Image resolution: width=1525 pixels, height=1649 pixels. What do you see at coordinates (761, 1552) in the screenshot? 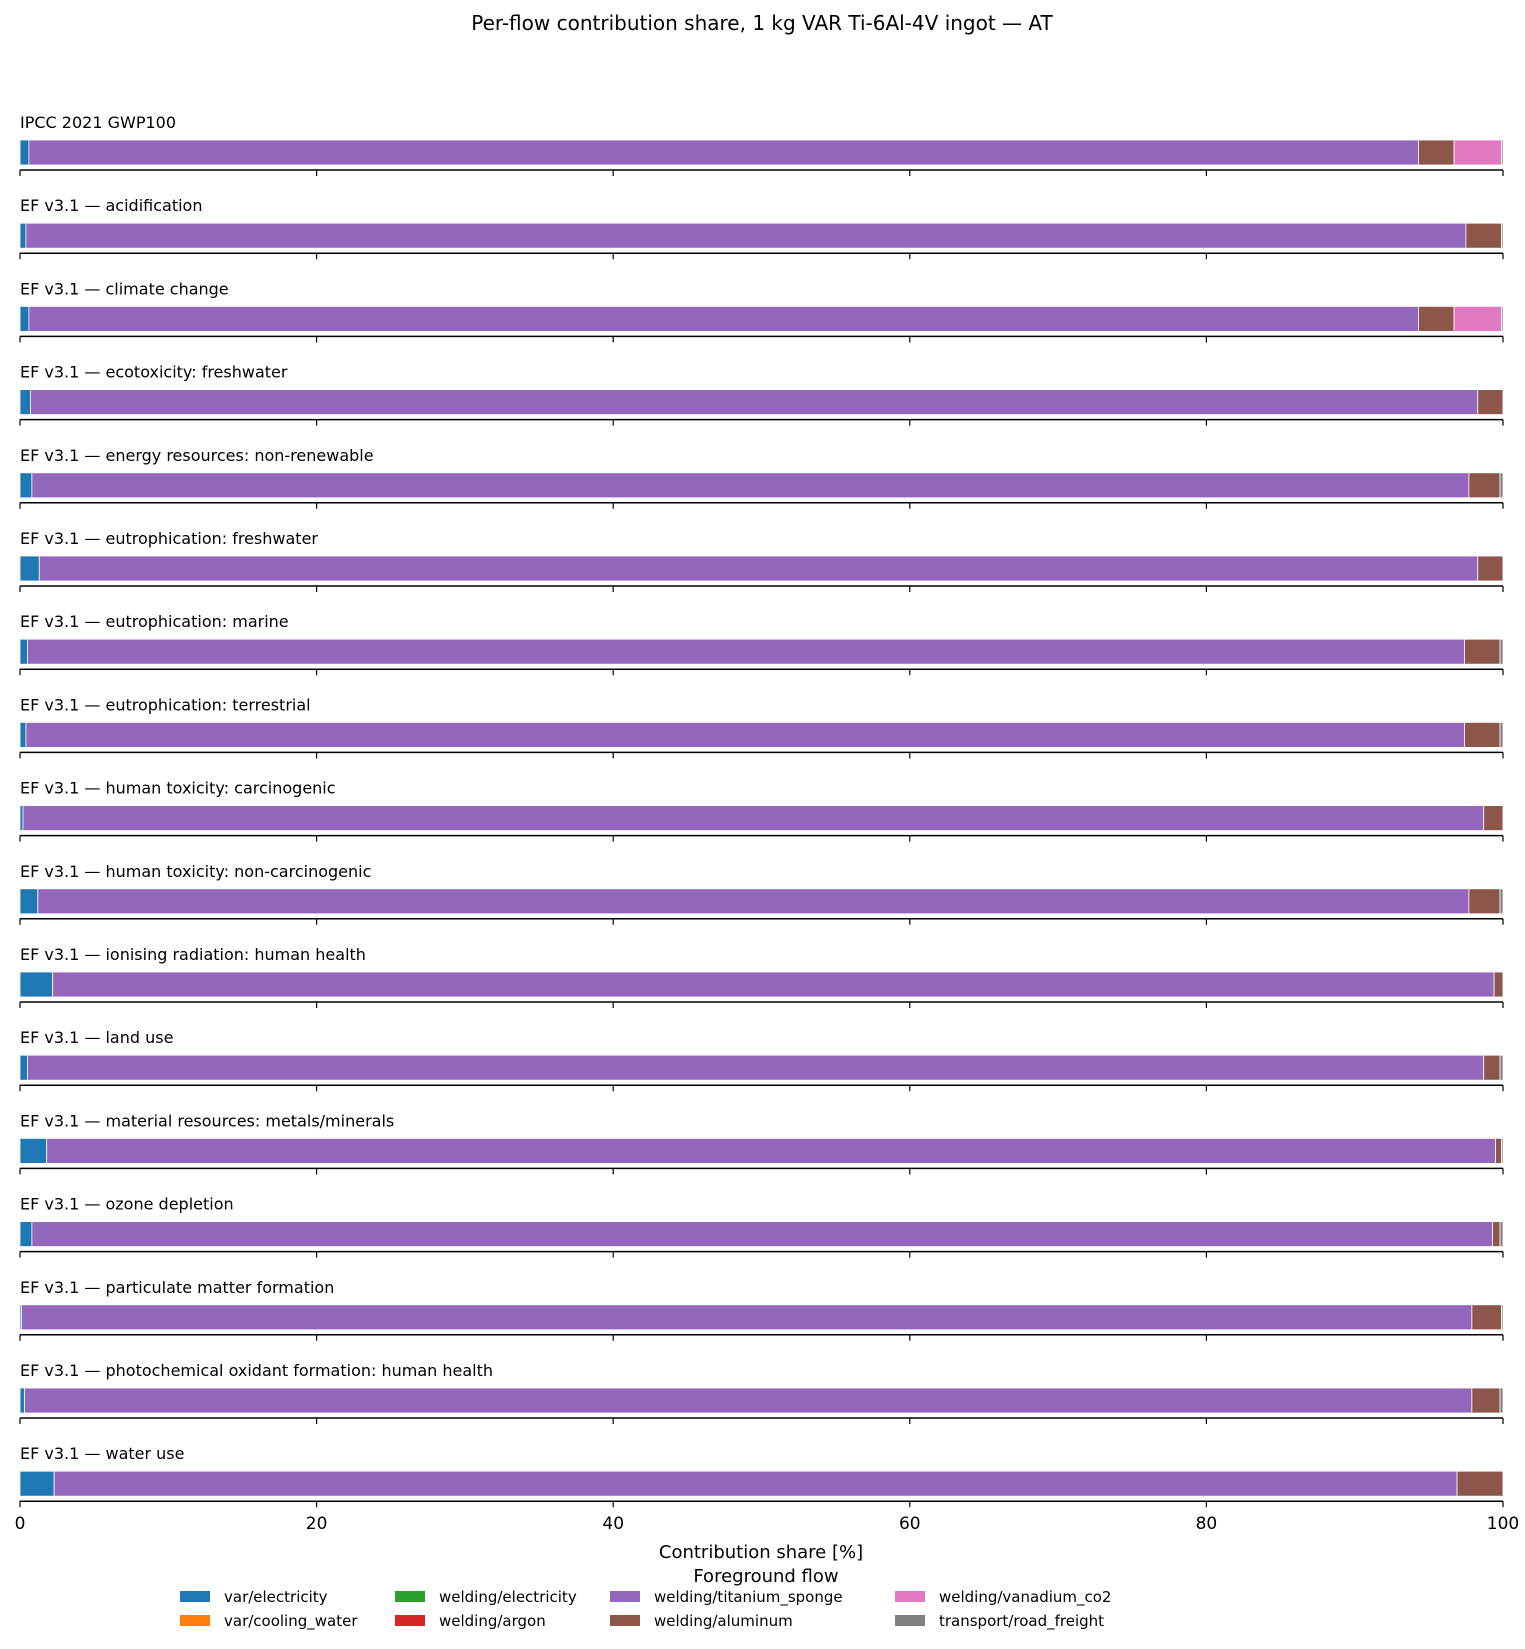
I see `x-axis-label: Contribution share [%]` at bounding box center [761, 1552].